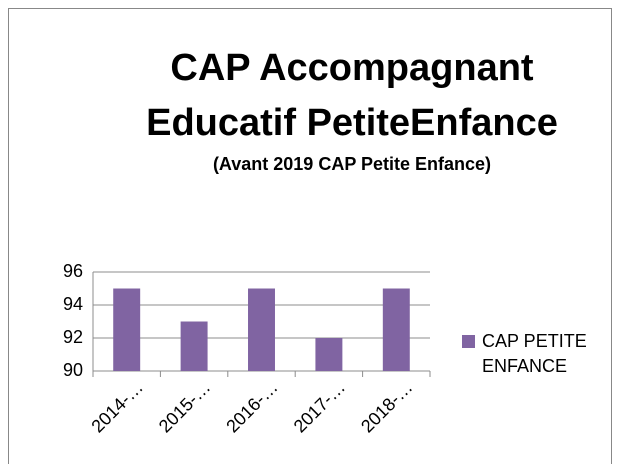 Image resolution: width=621 pixels, height=464 pixels. What do you see at coordinates (352, 164) in the screenshot?
I see `chart-subtitle: (Avant 2019 CAP Petite Enfance)` at bounding box center [352, 164].